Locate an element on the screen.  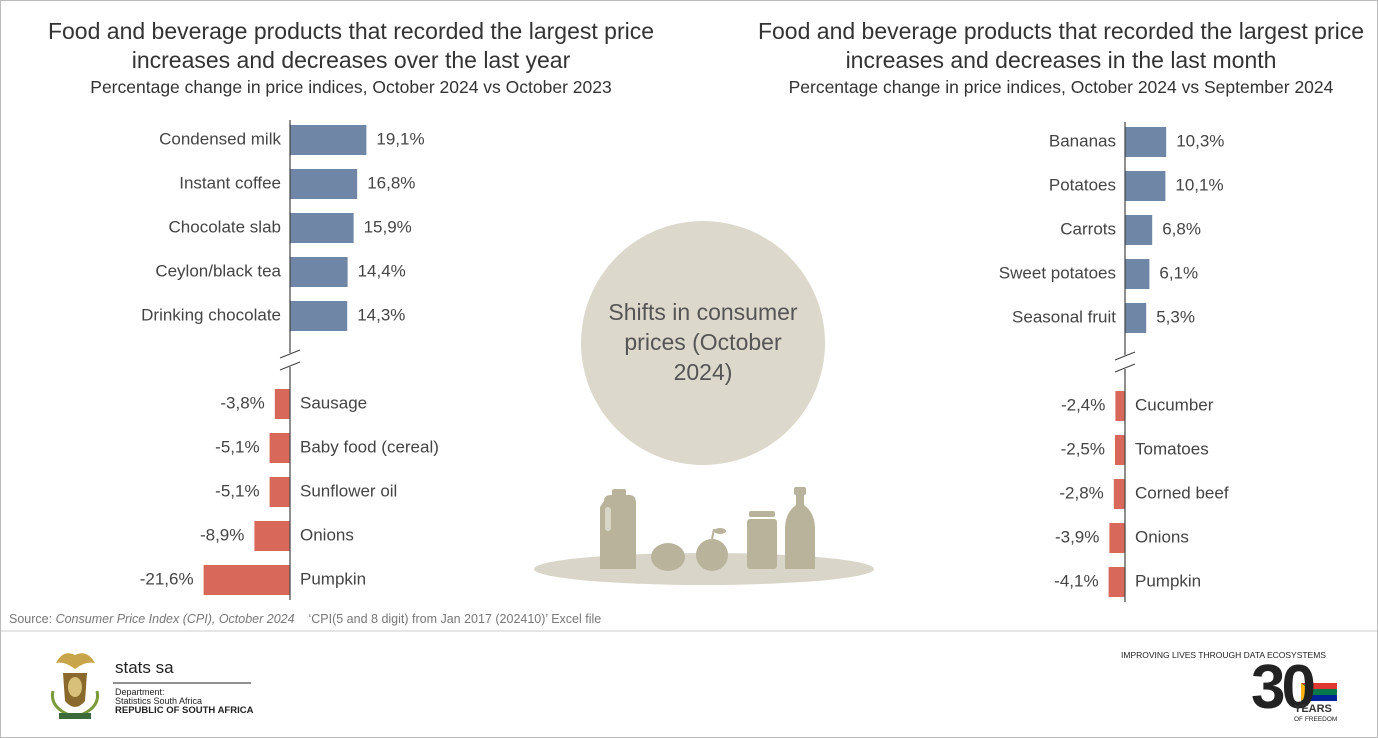
category-label: Baby food (cereal) is located at coordinates (369, 446).